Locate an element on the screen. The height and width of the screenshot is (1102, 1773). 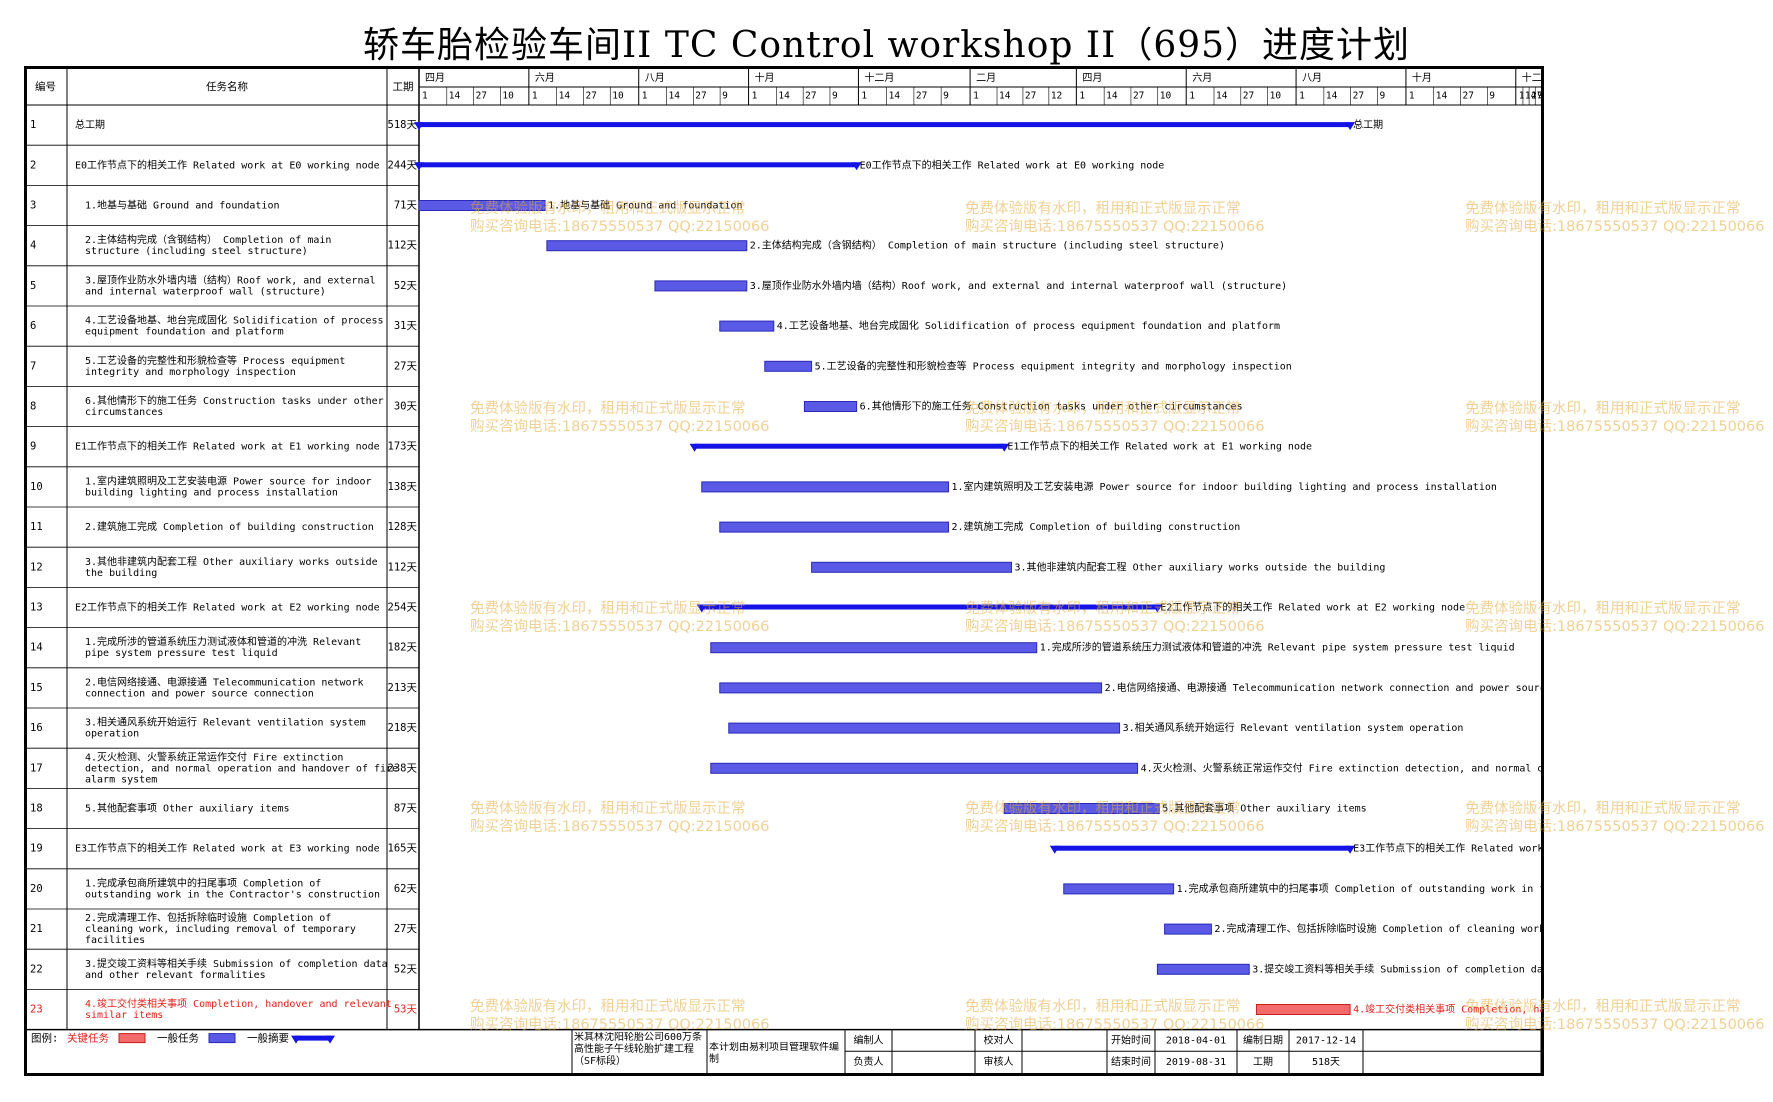
task-duration: 30天 is located at coordinates (406, 407).